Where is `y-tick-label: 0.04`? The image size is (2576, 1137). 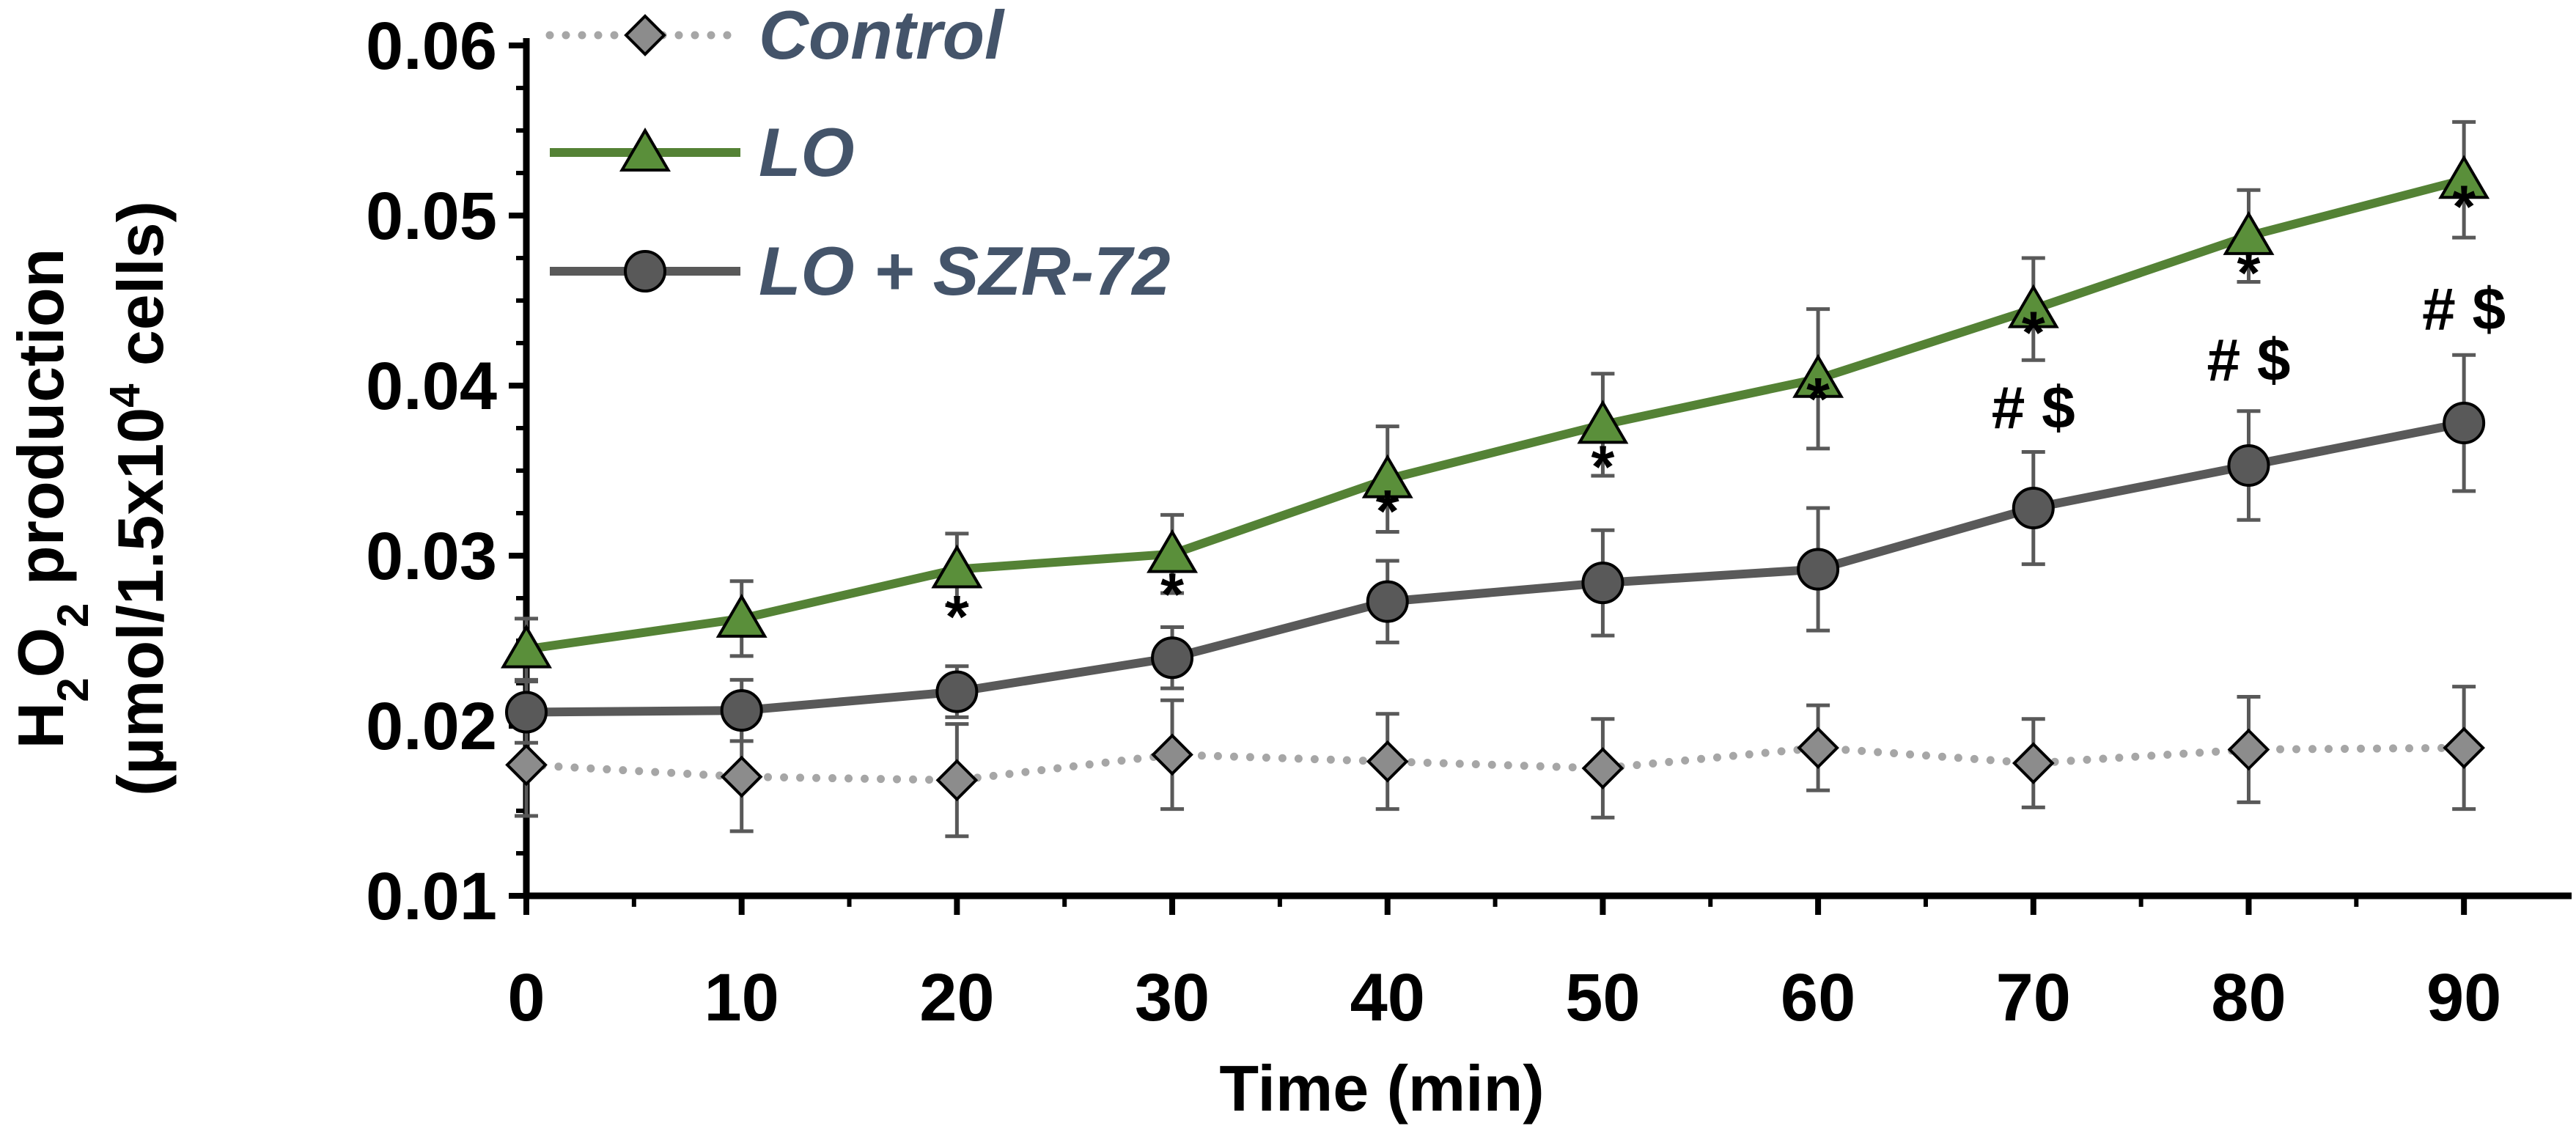
y-tick-label: 0.04 is located at coordinates (431, 386).